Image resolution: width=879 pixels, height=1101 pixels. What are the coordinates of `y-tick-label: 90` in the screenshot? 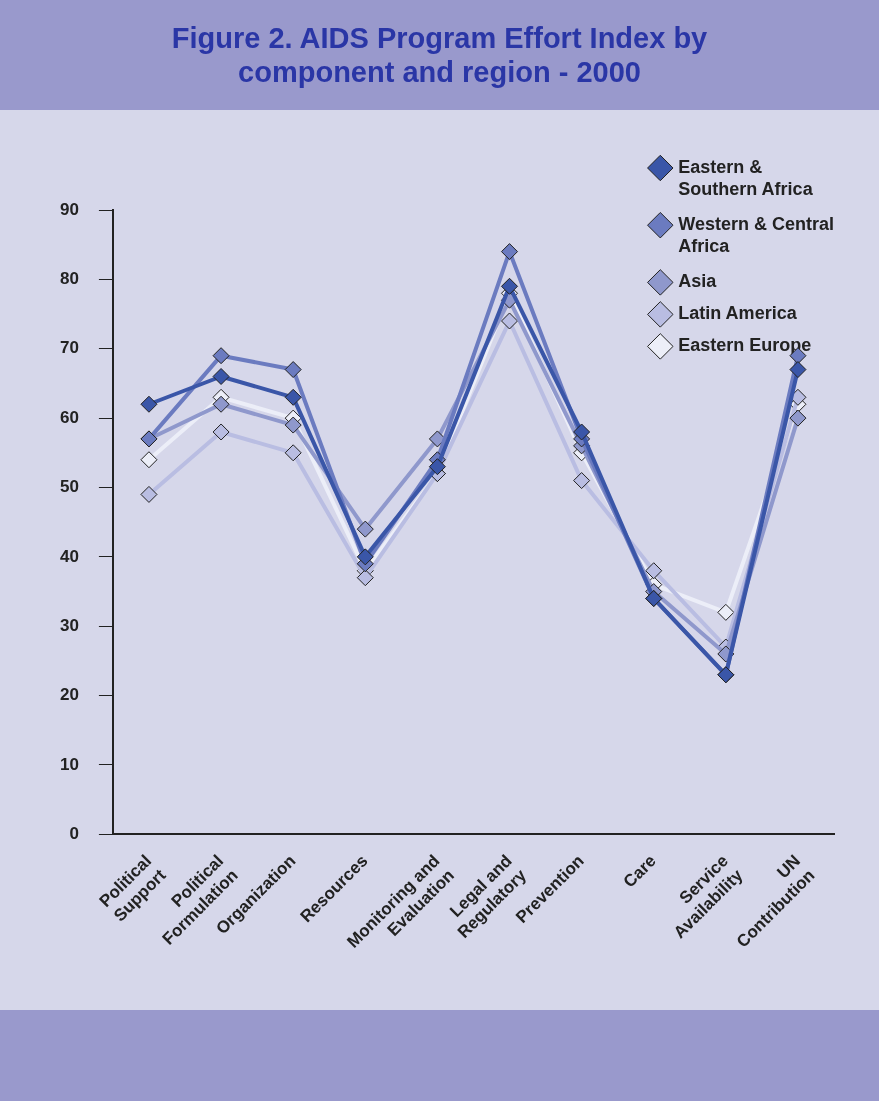 It's located at (69, 209).